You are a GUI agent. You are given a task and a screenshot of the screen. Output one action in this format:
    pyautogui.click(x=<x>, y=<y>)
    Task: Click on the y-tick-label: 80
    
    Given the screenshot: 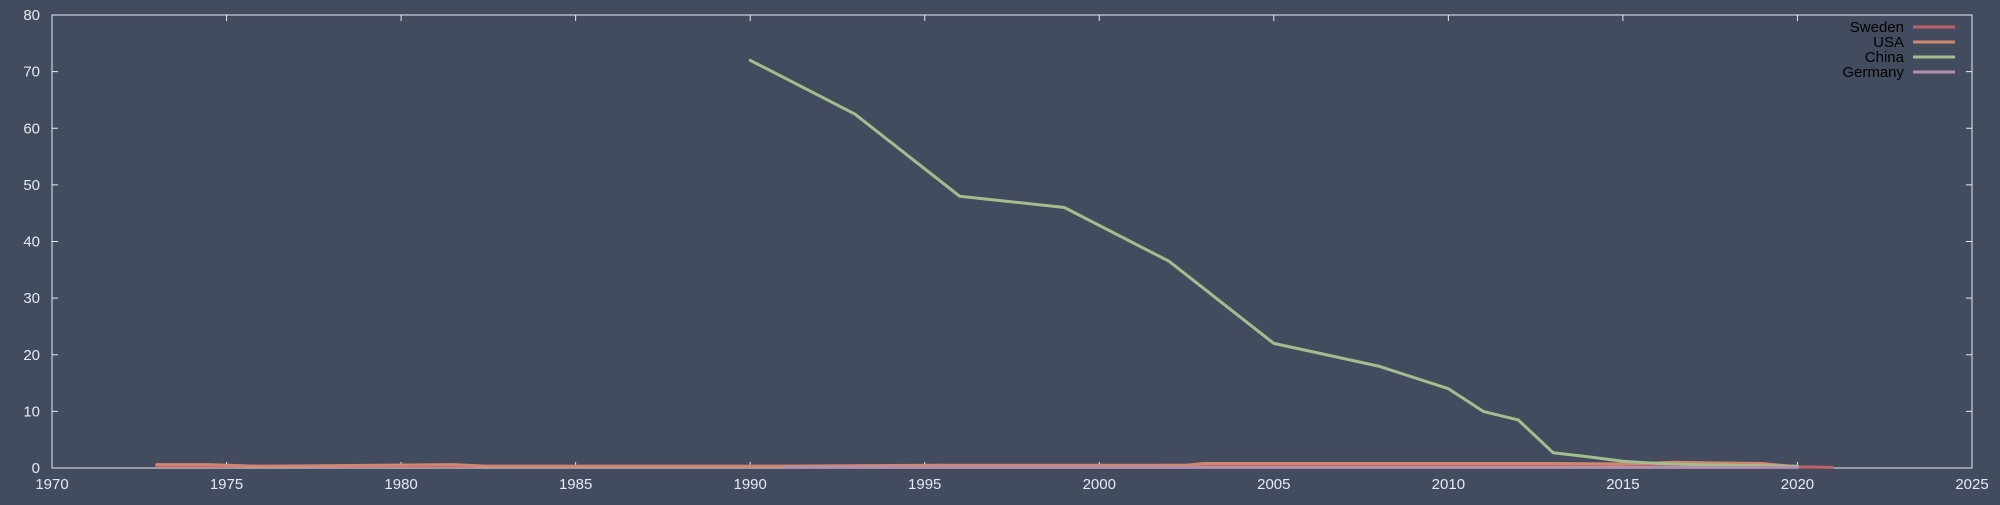 What is the action you would take?
    pyautogui.click(x=31, y=15)
    